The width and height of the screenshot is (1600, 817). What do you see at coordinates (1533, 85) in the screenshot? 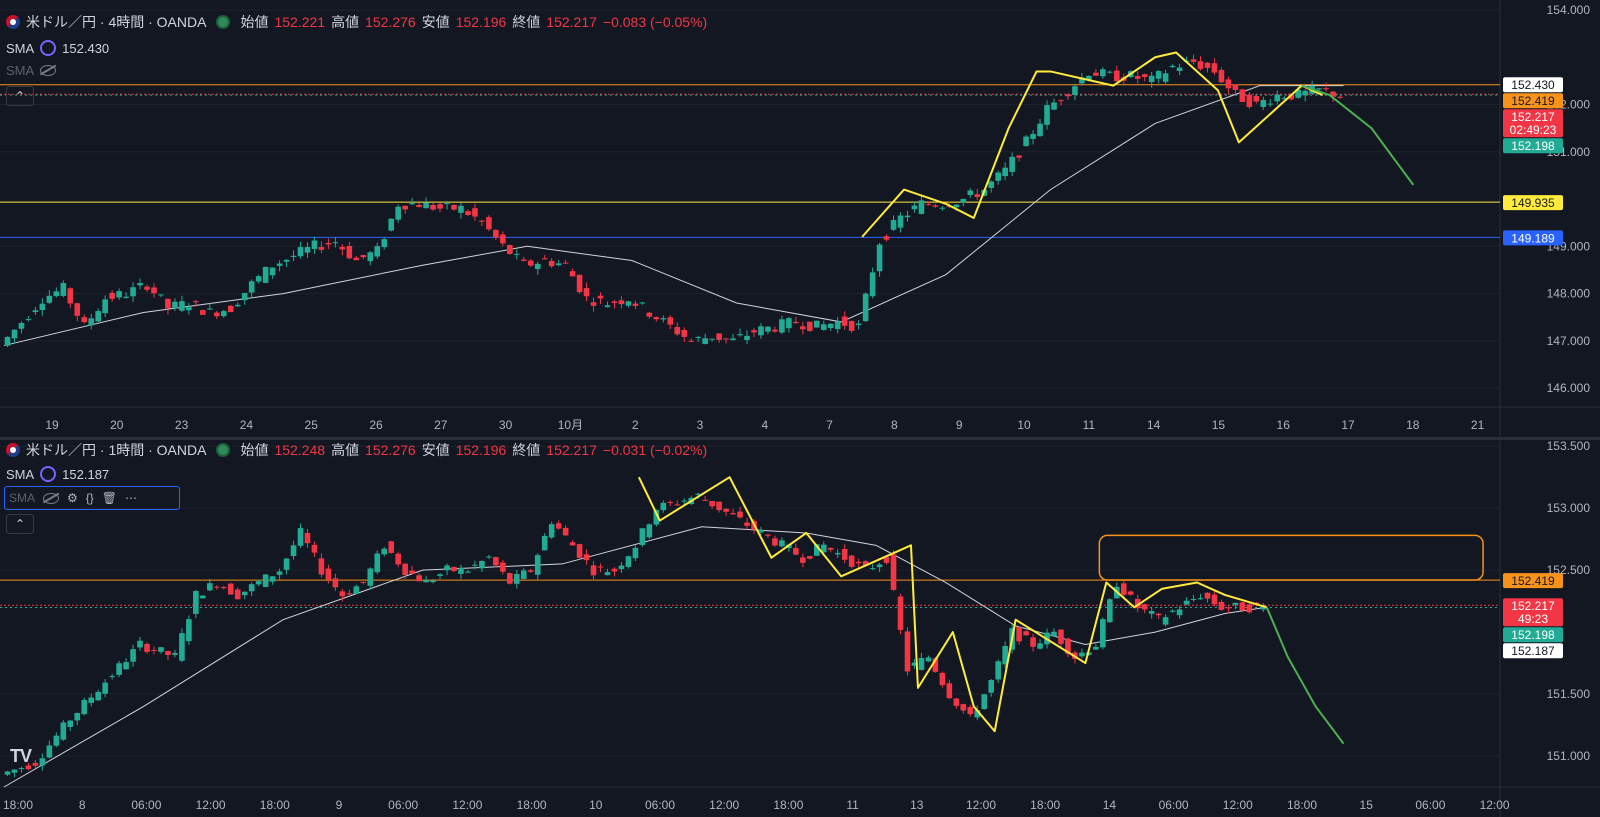
I see `price-axis-label` at bounding box center [1533, 85].